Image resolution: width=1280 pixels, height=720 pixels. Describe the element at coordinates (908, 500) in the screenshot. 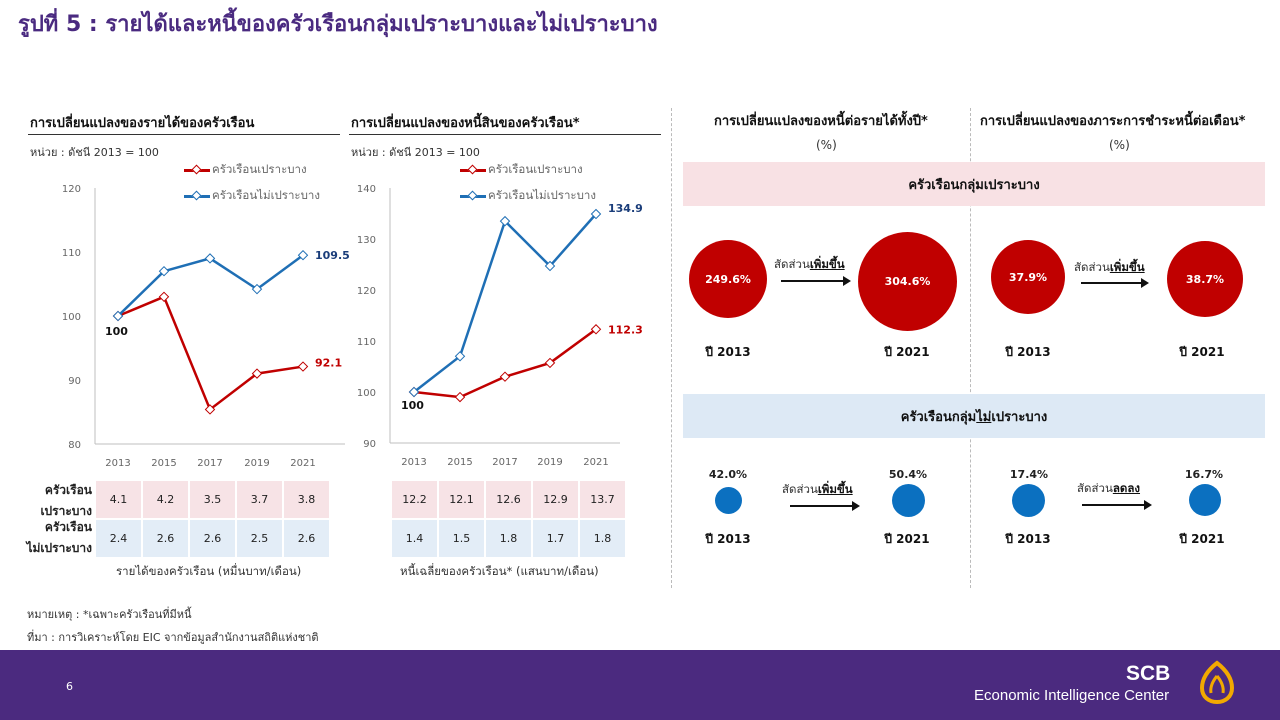

I see `non-vulnerable-dti-2021-dot` at that location.